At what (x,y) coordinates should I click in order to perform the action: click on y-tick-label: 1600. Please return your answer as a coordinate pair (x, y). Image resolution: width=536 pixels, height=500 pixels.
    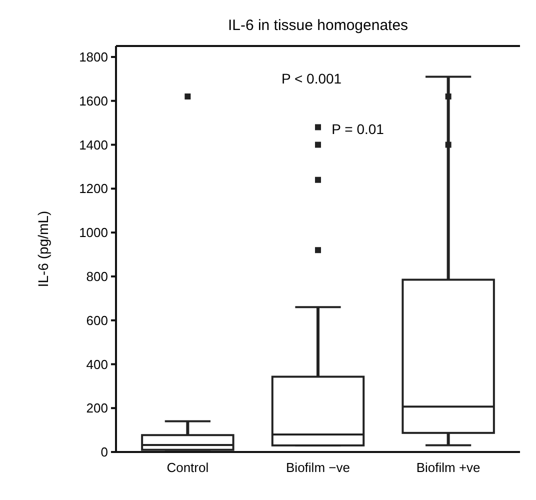
    Looking at the image, I should click on (93, 100).